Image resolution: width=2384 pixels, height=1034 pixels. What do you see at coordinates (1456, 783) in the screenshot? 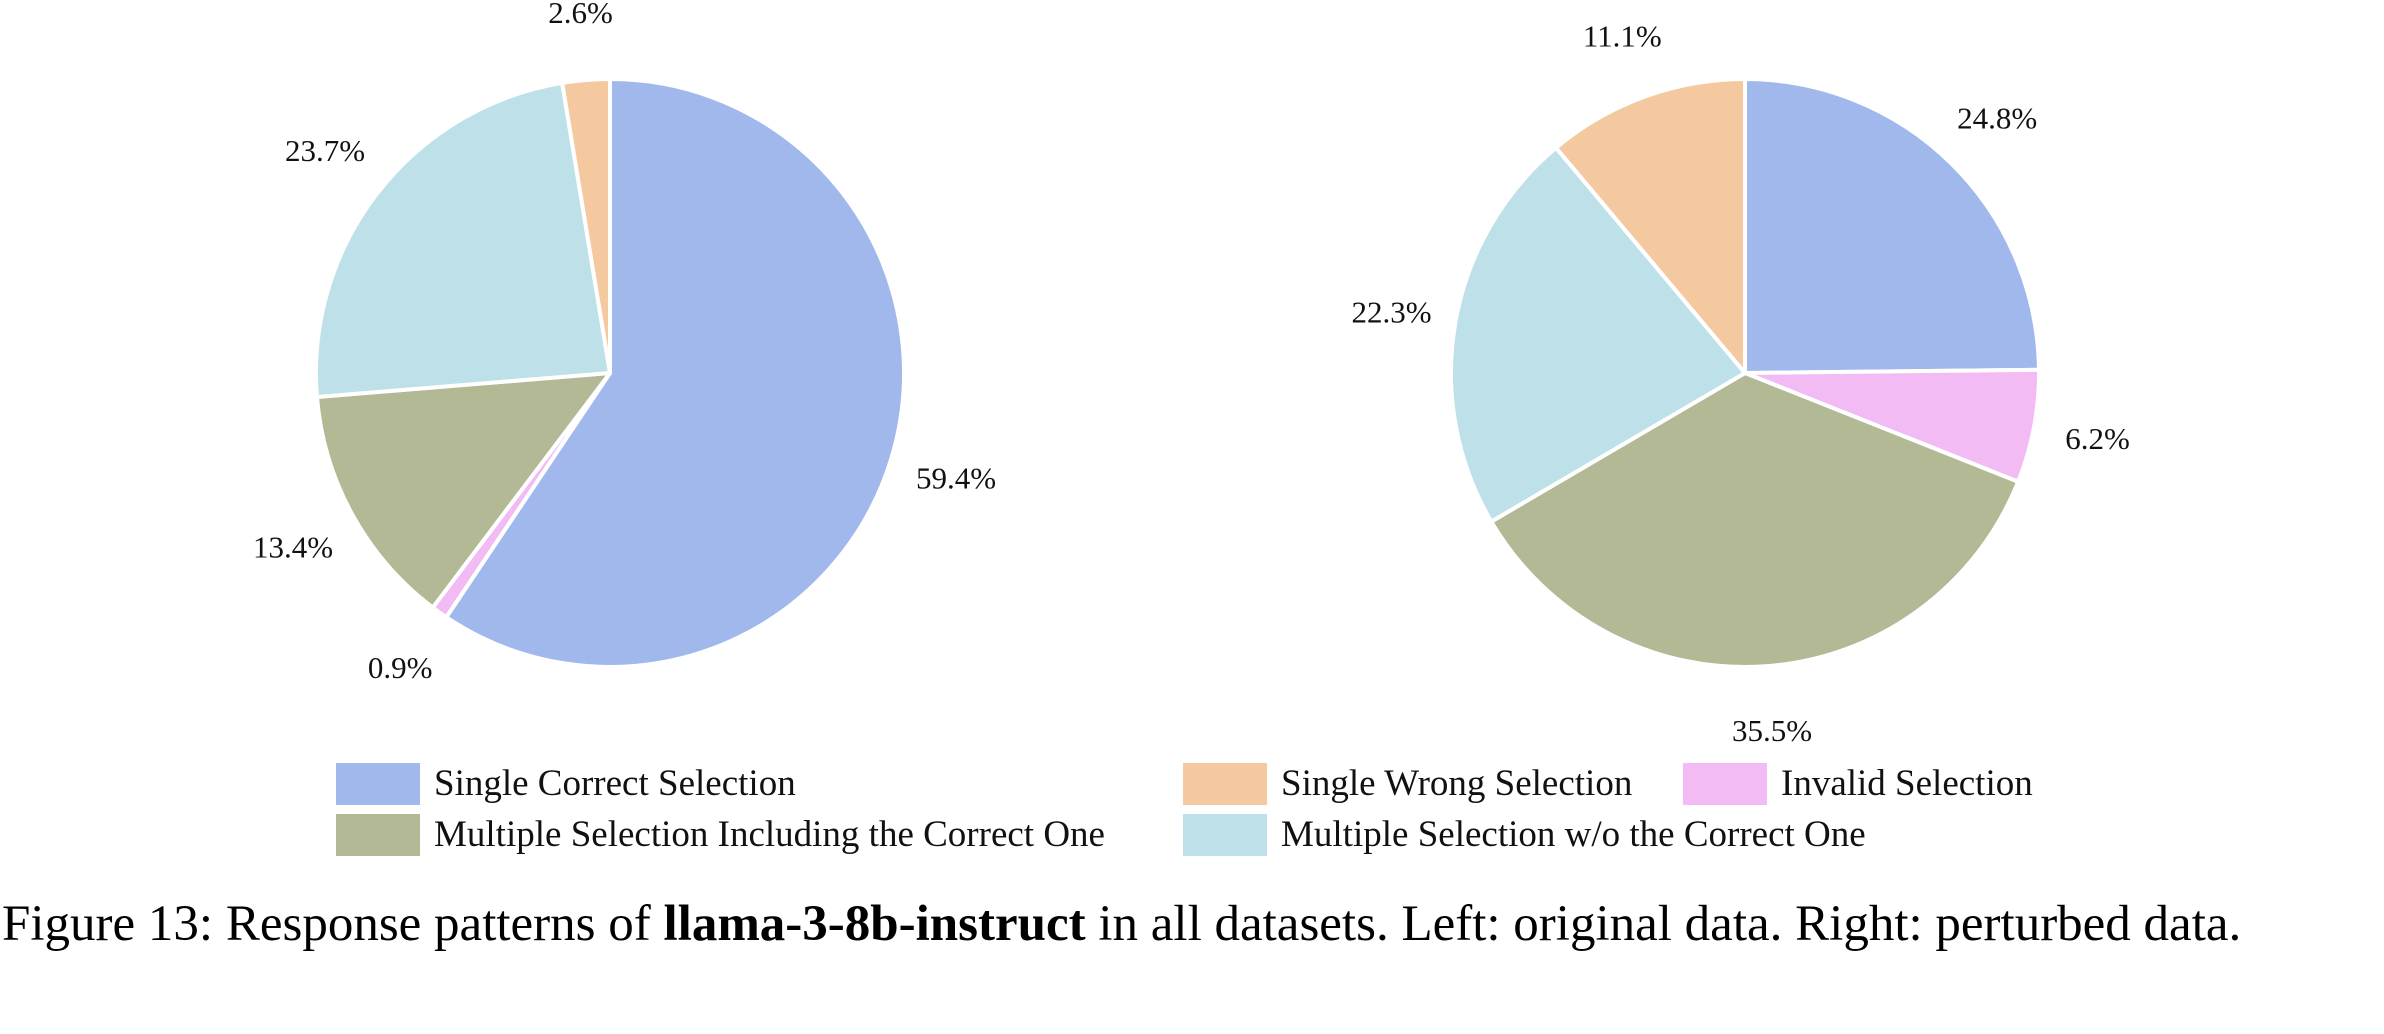
I see `legend-label: Single Wrong Selection` at bounding box center [1456, 783].